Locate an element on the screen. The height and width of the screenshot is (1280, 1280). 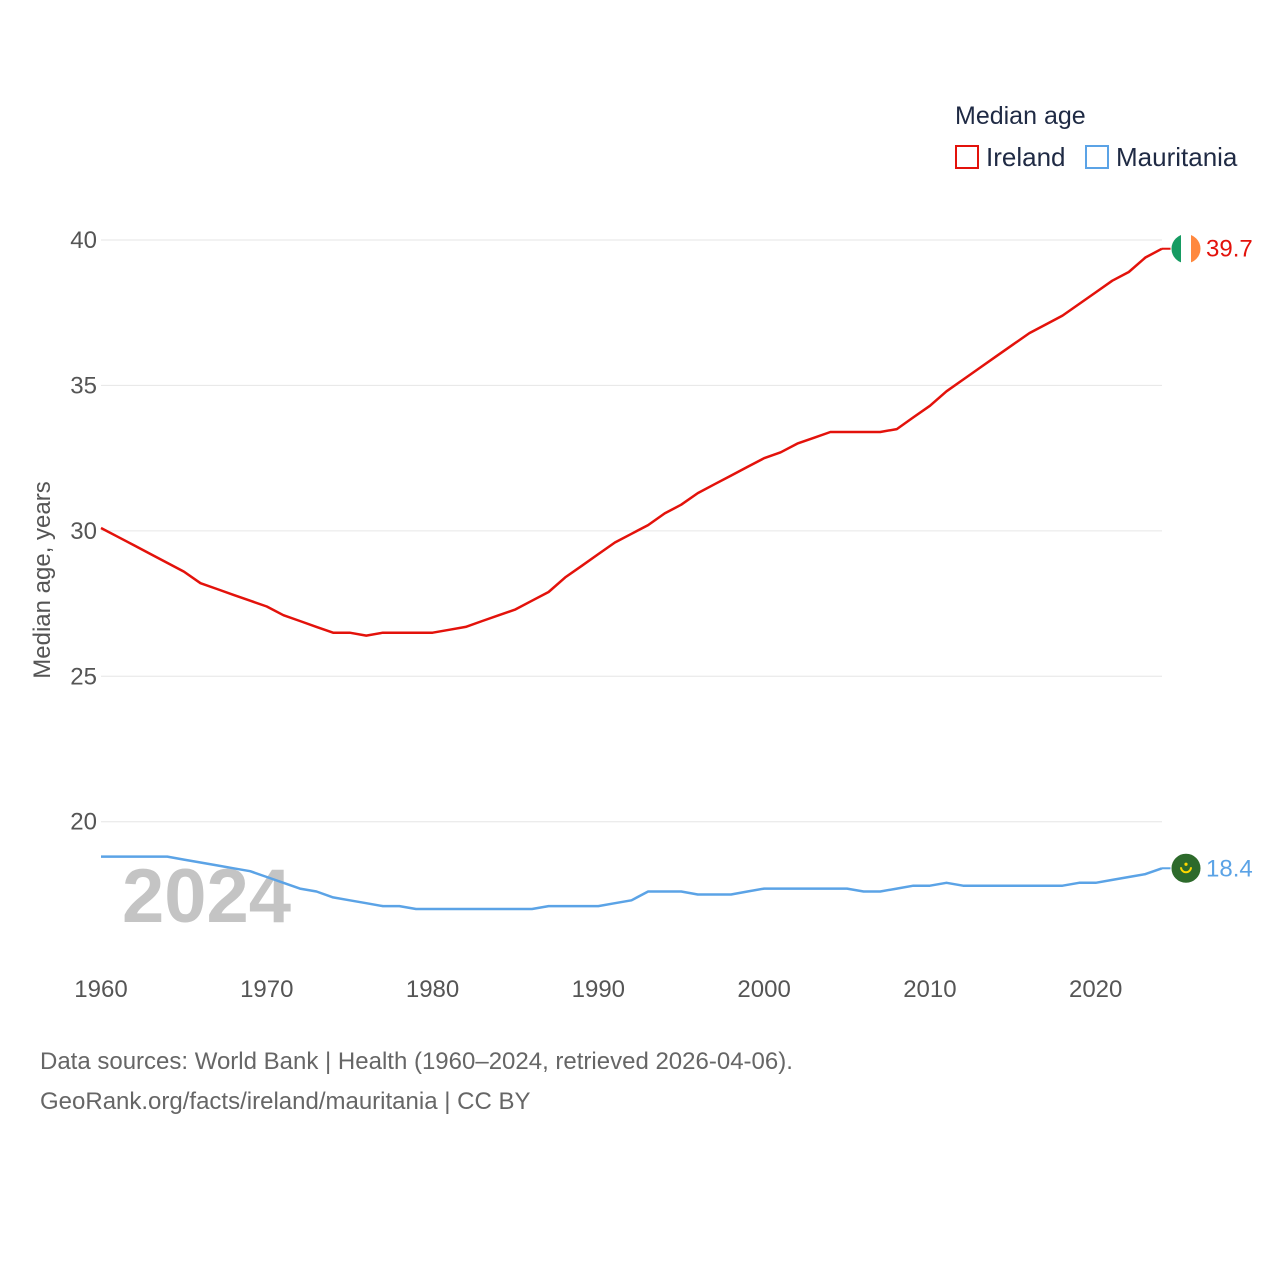
x-tick-1960: 1960 is located at coordinates (100, 989).